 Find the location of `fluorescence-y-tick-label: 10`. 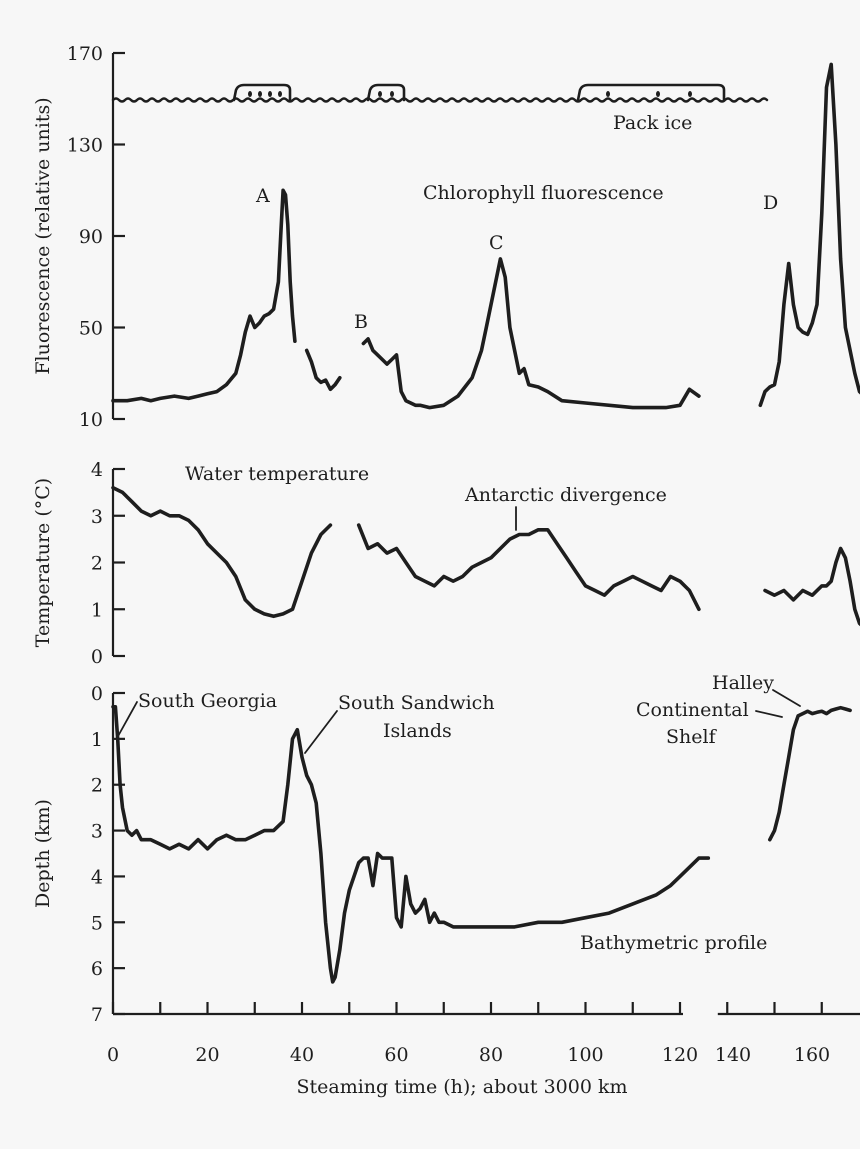

fluorescence-y-tick-label: 10 is located at coordinates (91, 420).